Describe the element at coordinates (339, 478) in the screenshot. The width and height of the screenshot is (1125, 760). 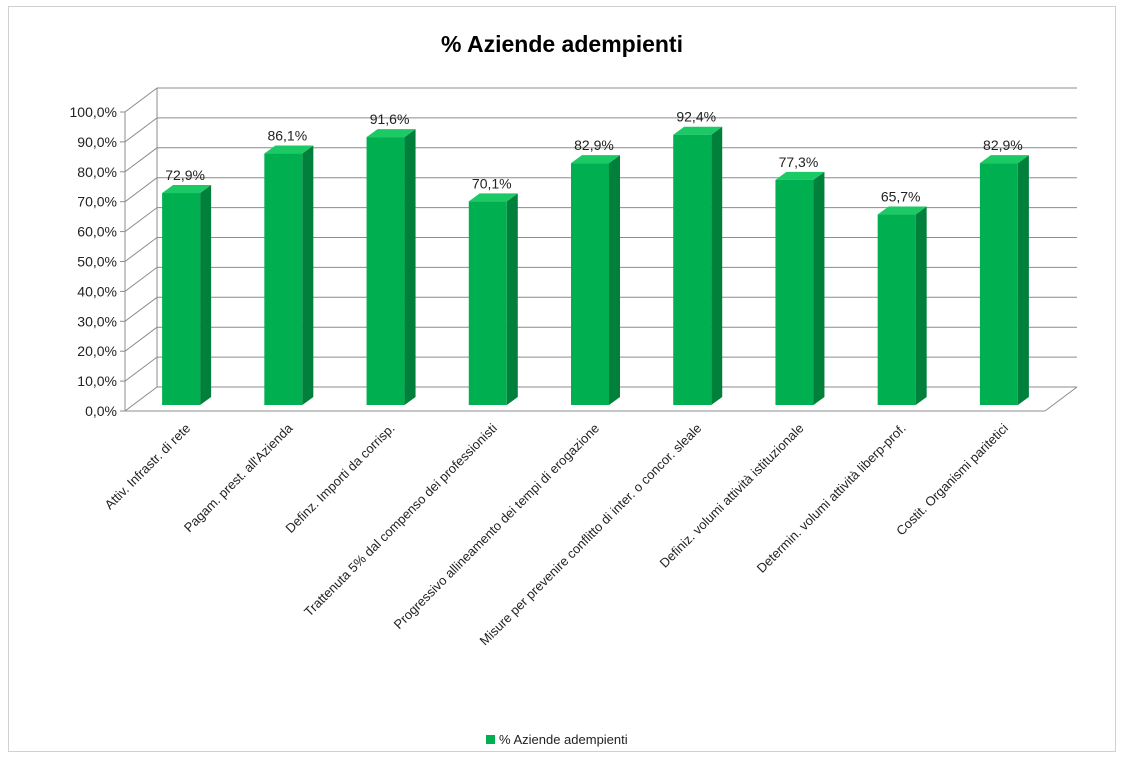
I see `x-tick-label: Definz. Importi da corrisp.` at that location.